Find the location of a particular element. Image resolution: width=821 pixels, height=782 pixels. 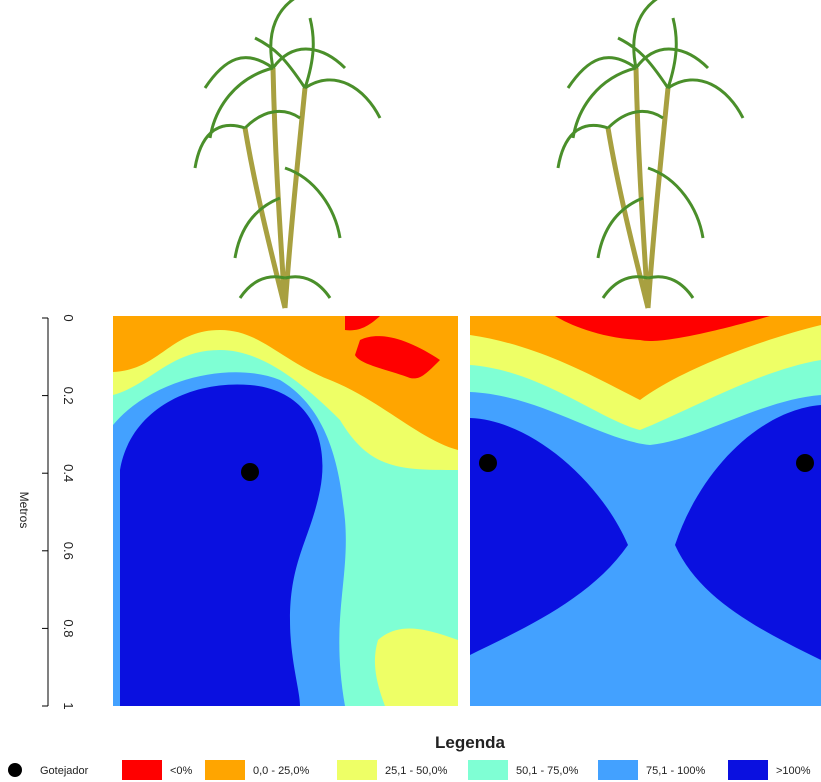

legend-title: Legenda is located at coordinates (470, 742).